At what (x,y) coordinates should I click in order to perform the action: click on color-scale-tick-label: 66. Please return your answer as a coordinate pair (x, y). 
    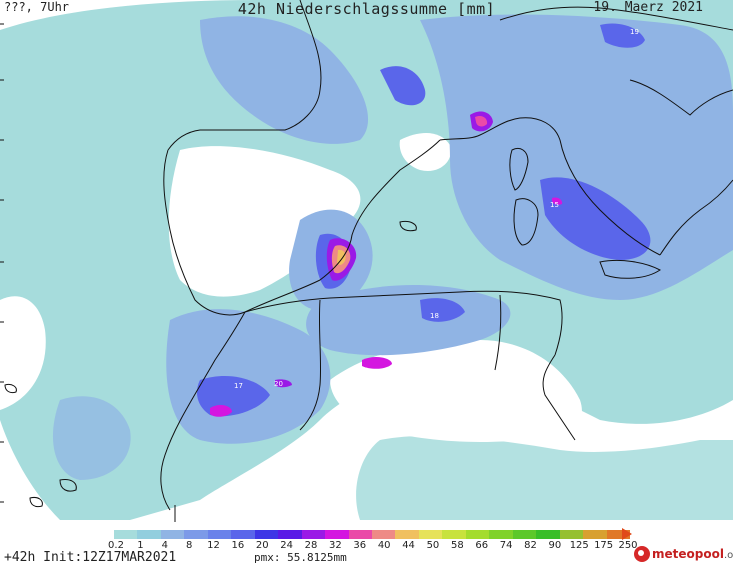
    Looking at the image, I should click on (482, 545).